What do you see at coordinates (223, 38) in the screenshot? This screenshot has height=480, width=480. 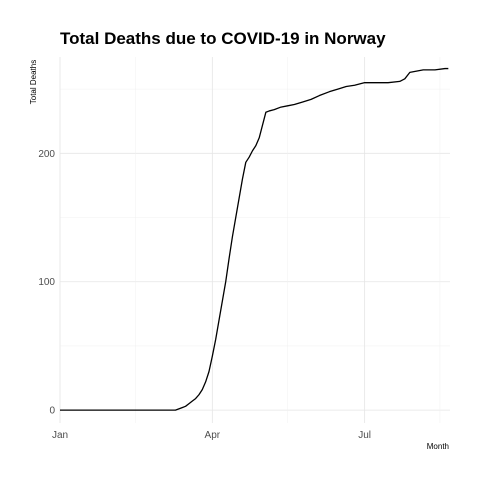 I see `chart-title: Total Deaths due to COVID-19 in Norway` at bounding box center [223, 38].